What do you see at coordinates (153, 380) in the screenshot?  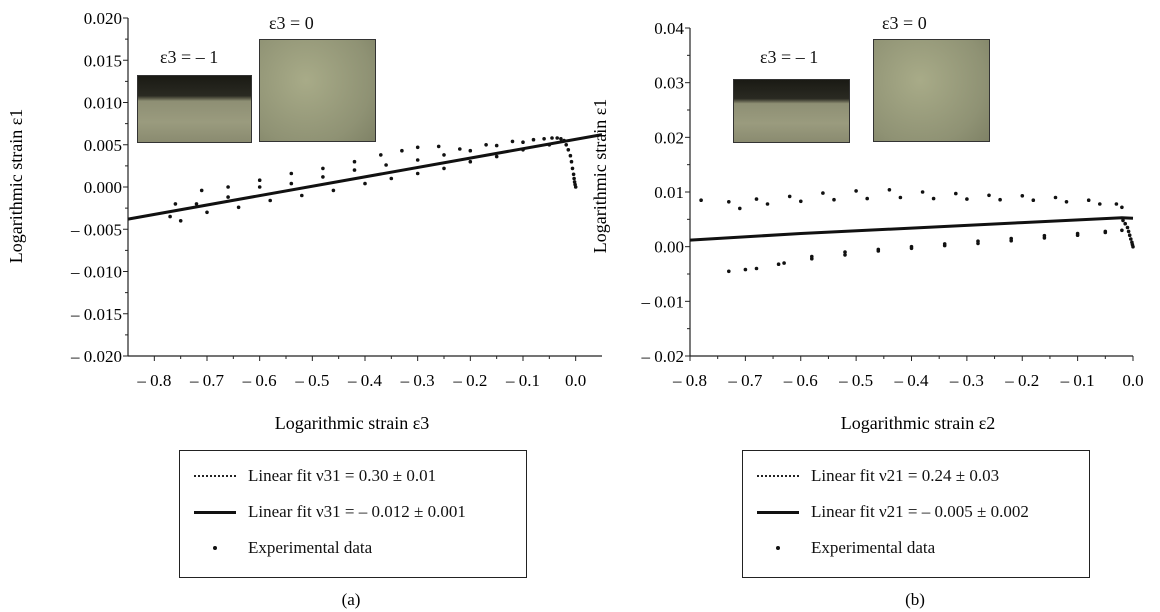 I see `x-tick-label-a: – 0.8` at bounding box center [153, 380].